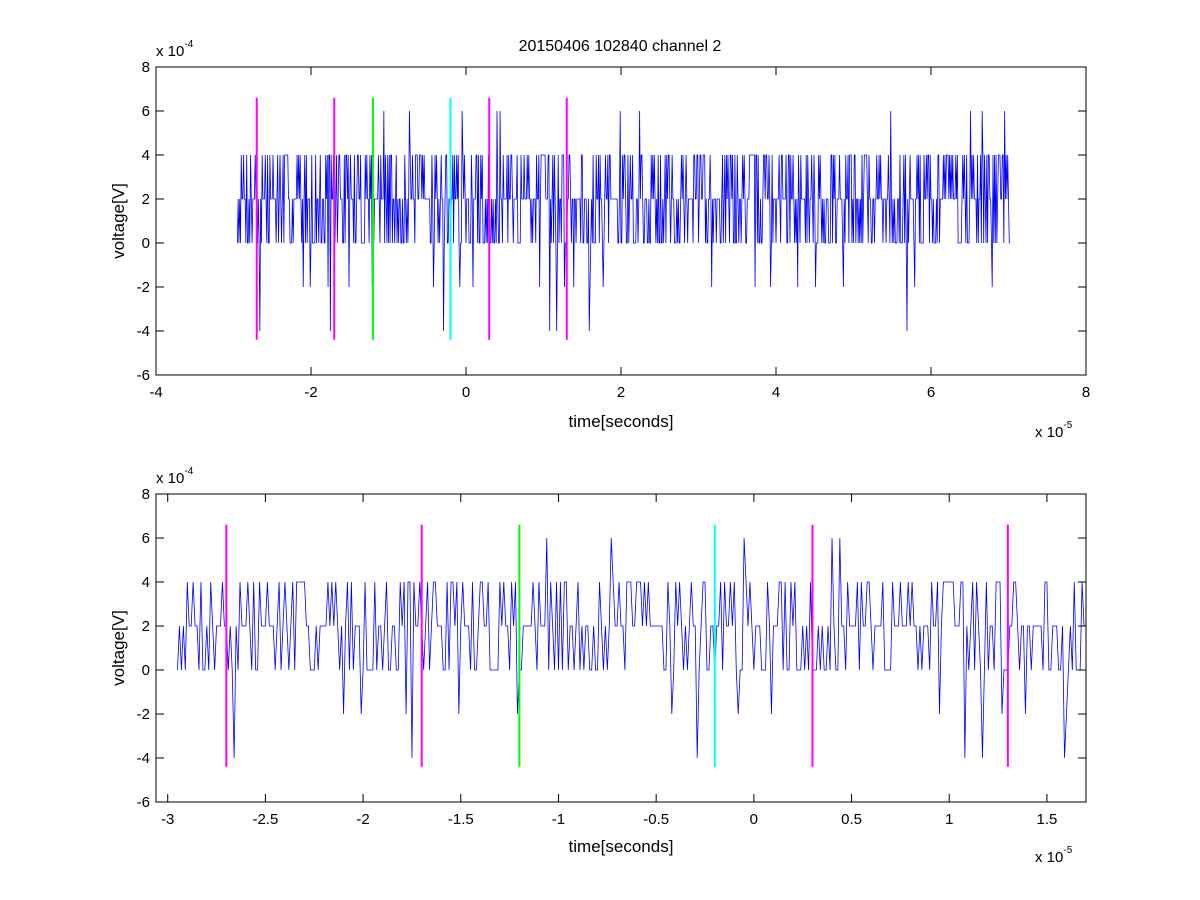 This screenshot has height=900, width=1200. What do you see at coordinates (466, 392) in the screenshot?
I see `top-x-tick-label: 0` at bounding box center [466, 392].